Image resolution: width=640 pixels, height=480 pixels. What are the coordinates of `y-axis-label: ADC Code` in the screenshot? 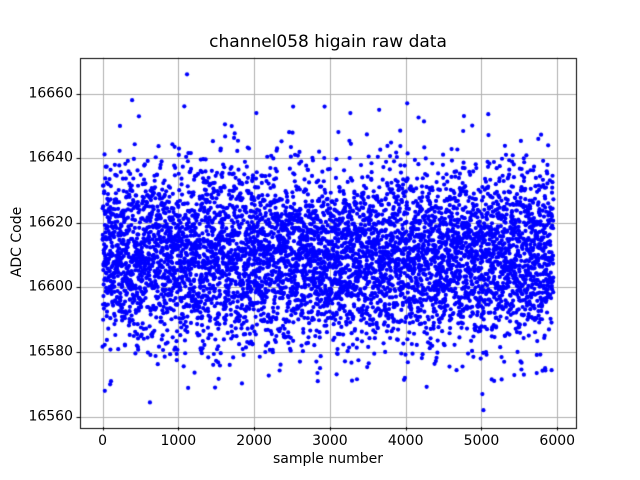 It's located at (17, 242).